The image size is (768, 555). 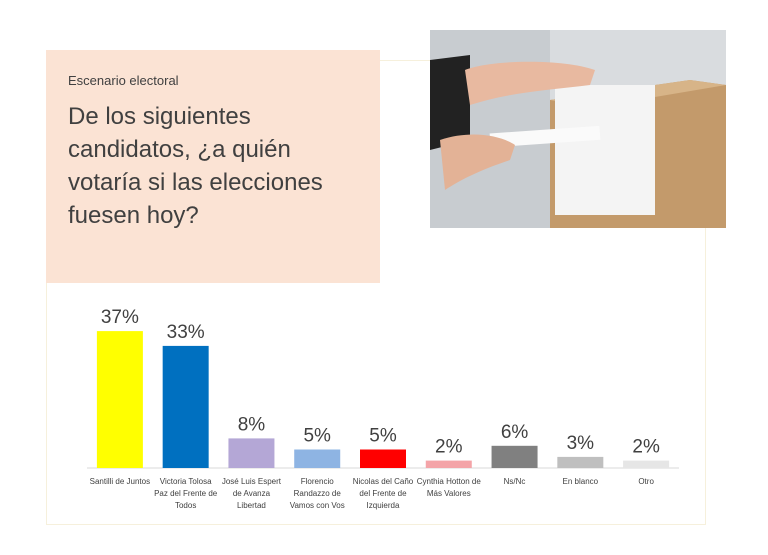 I want to click on x-tick-label: Florencio Randazzo de Vamos con Vos, so click(x=317, y=493).